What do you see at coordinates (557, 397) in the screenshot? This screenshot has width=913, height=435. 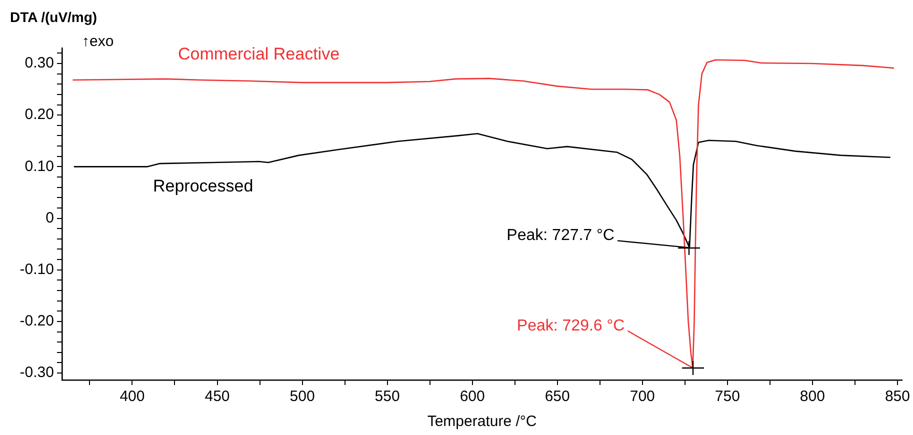 I see `x-tick-label: 650` at bounding box center [557, 397].